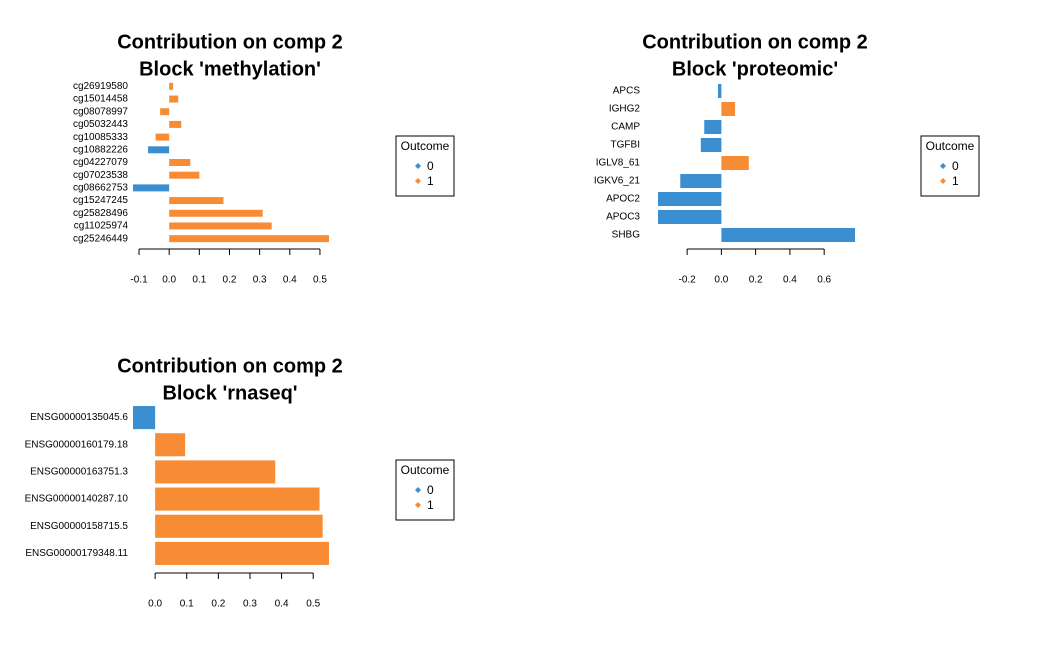  What do you see at coordinates (77, 499) in the screenshot?
I see `y-tick-label: ENSG00000140287.10` at bounding box center [77, 499].